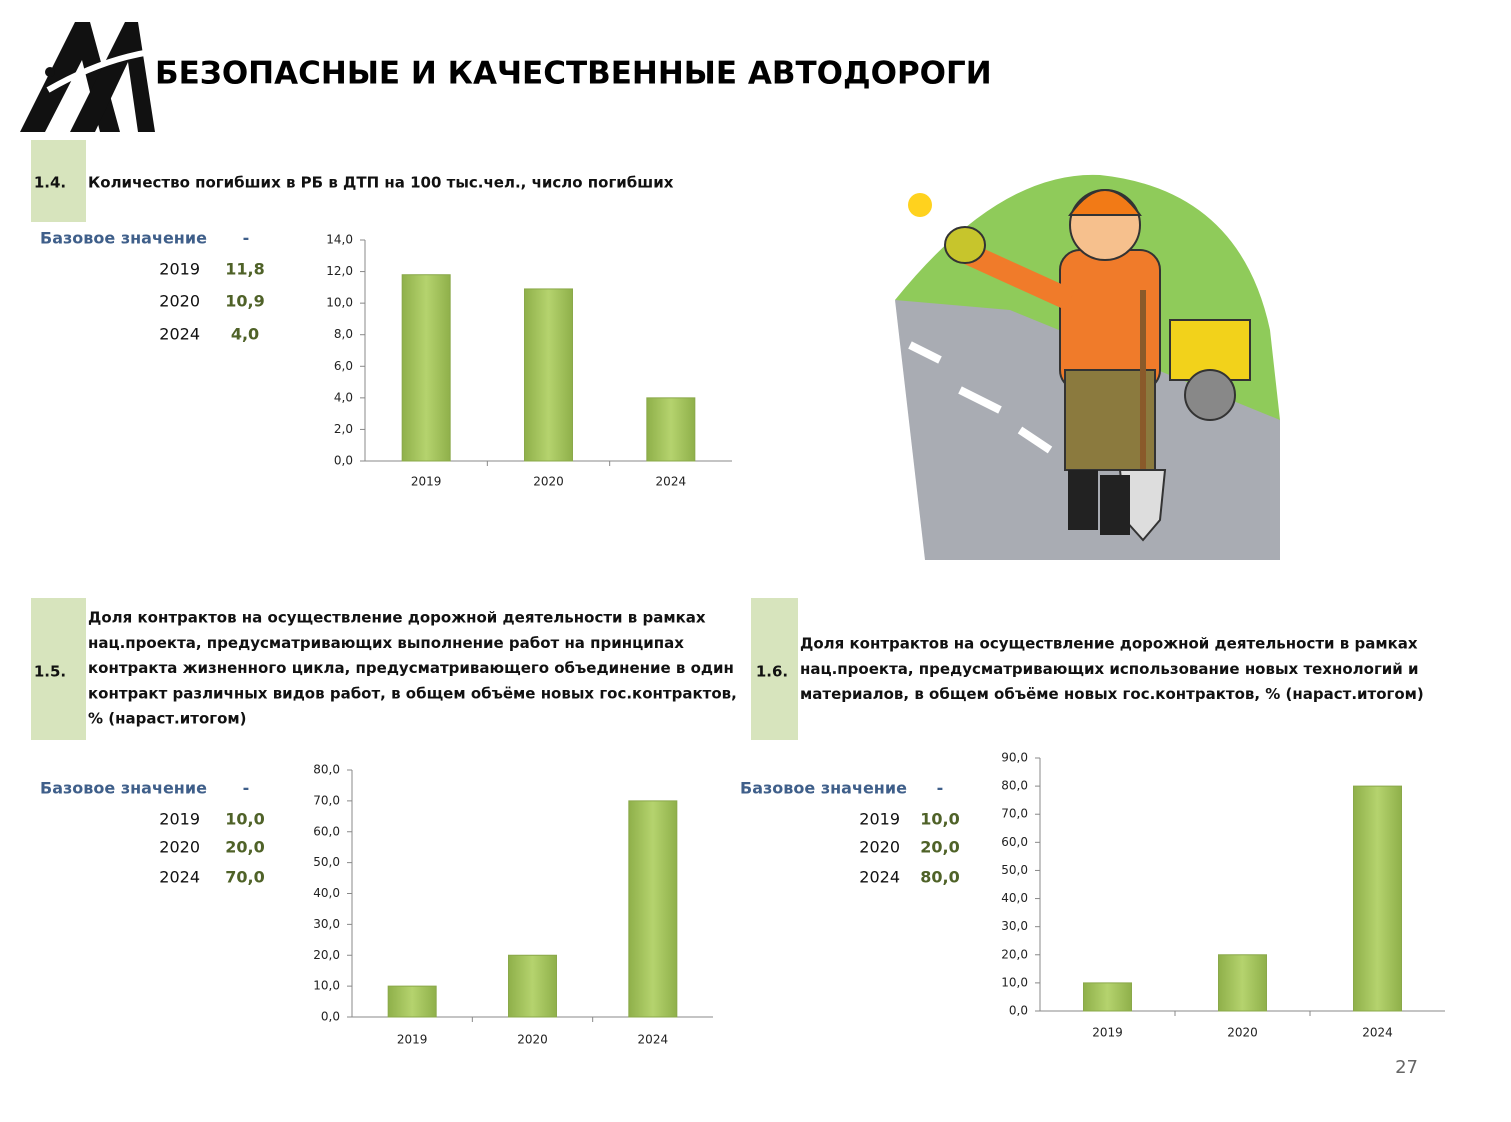 The height and width of the screenshot is (1122, 1511). What do you see at coordinates (245, 334) in the screenshot?
I see `row-value: 4,0` at bounding box center [245, 334].